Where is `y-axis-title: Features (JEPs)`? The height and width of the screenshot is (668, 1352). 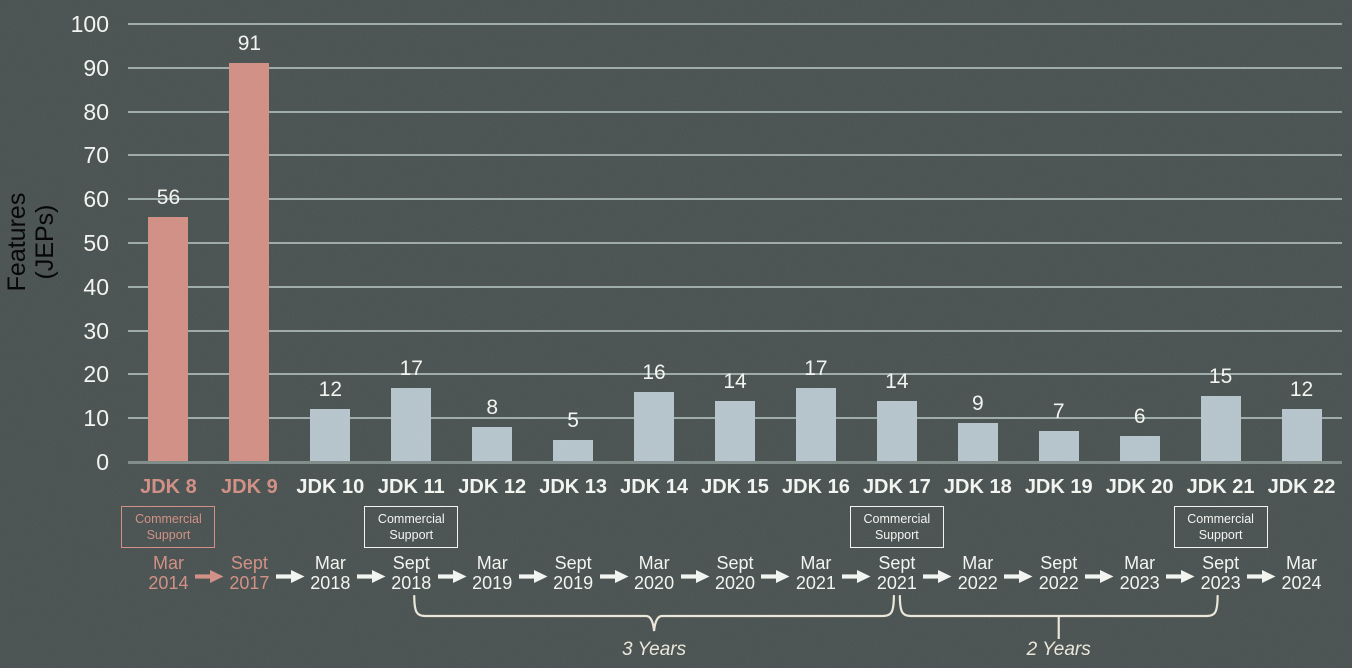 y-axis-title: Features (JEPs) is located at coordinates (31, 242).